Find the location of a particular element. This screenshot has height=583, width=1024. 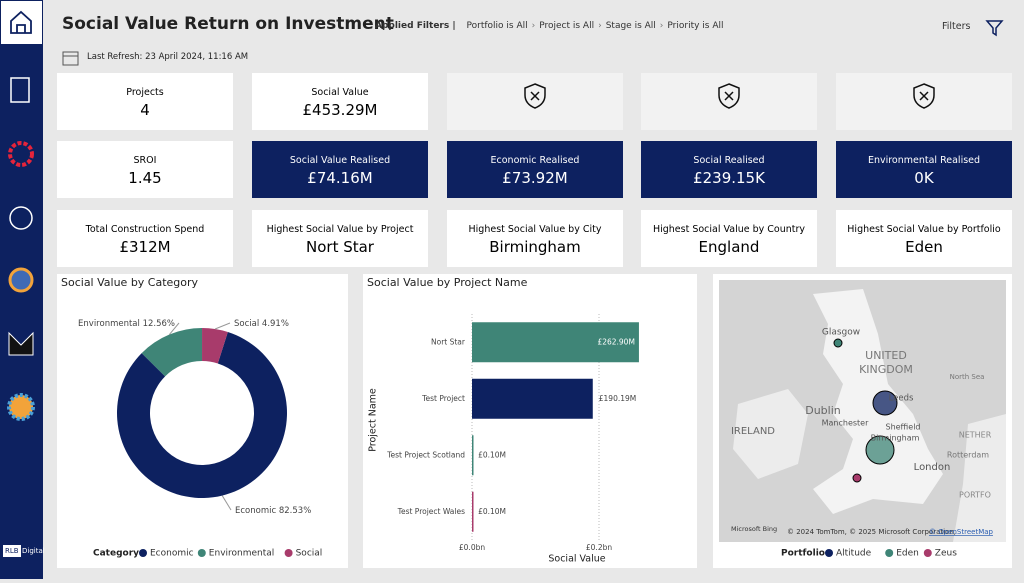

last-refresh: Last Refresh: 23 April 2024, 11:16 AM is located at coordinates (168, 57).